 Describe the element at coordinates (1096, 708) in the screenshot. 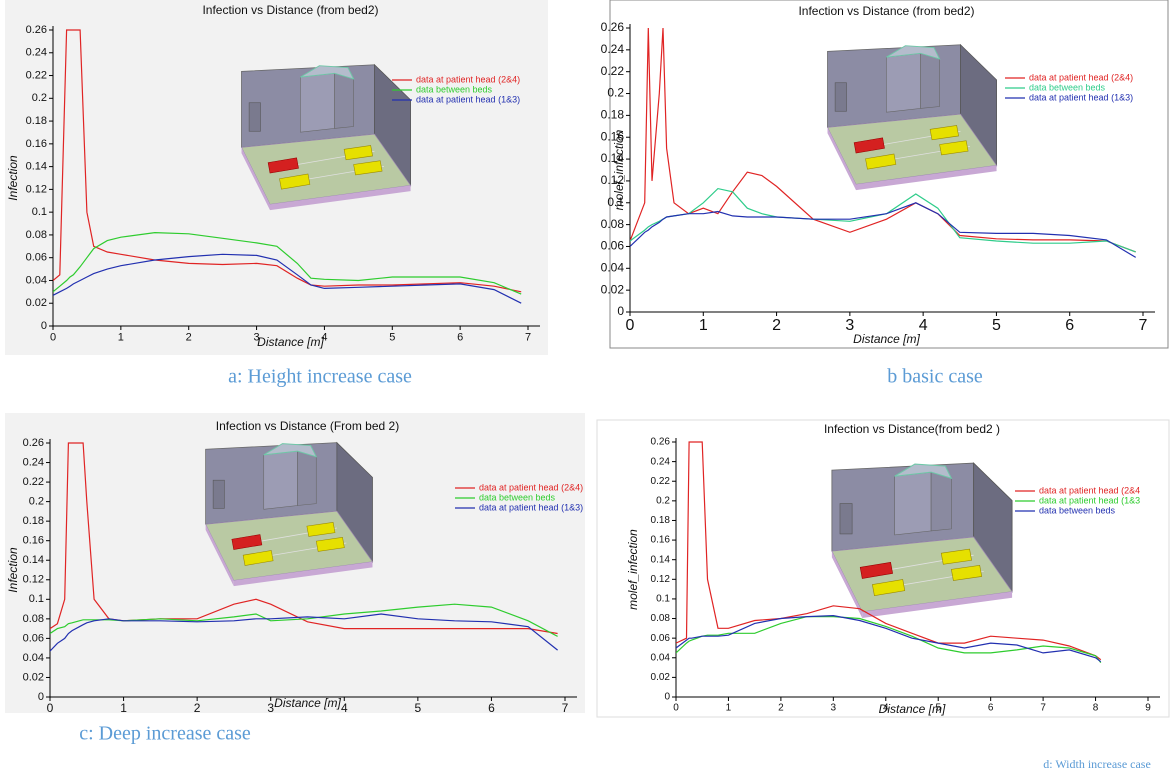

I see `x-tick-label: 8` at that location.